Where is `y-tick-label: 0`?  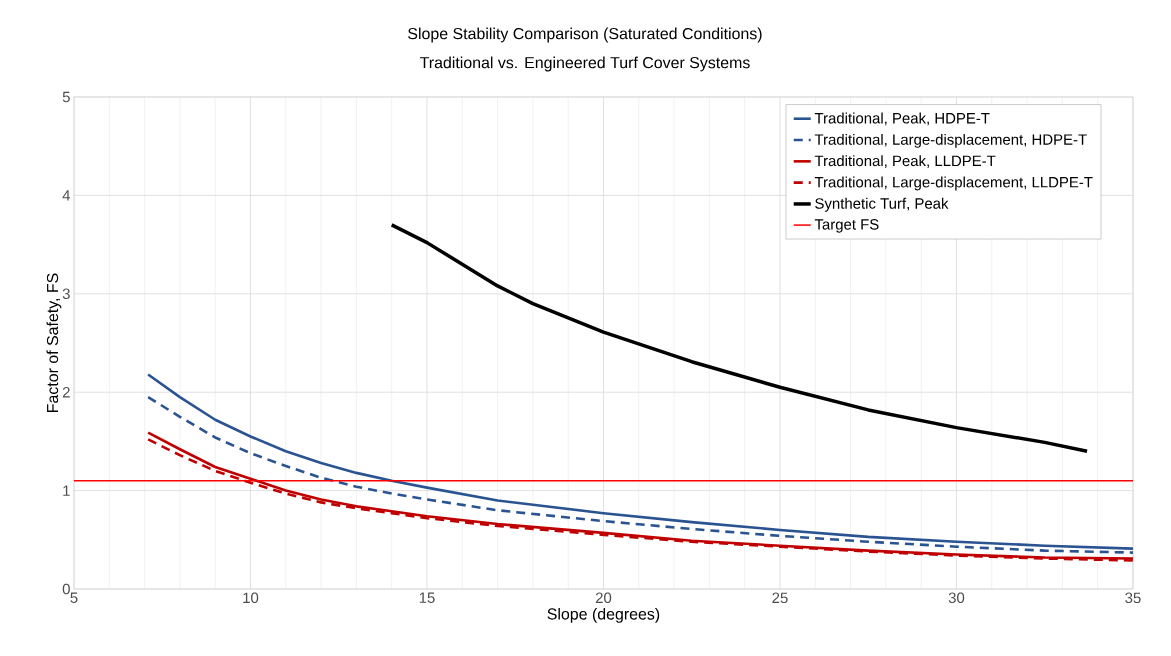
y-tick-label: 0 is located at coordinates (66, 589).